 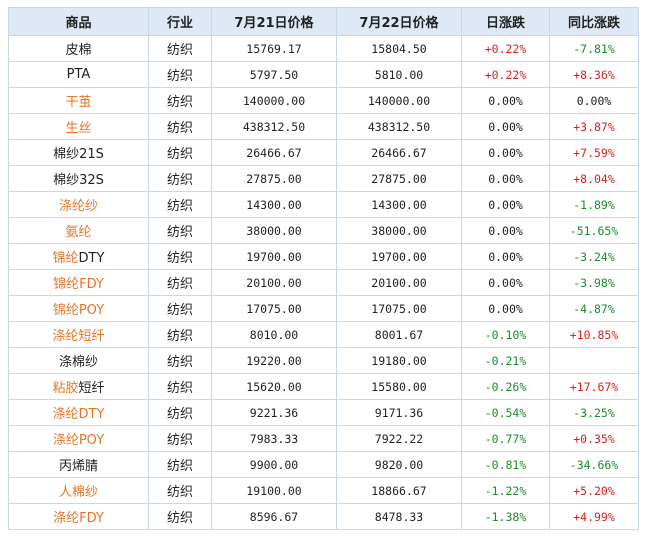 I want to click on price-jul21-cell: 438312.50, so click(x=274, y=126).